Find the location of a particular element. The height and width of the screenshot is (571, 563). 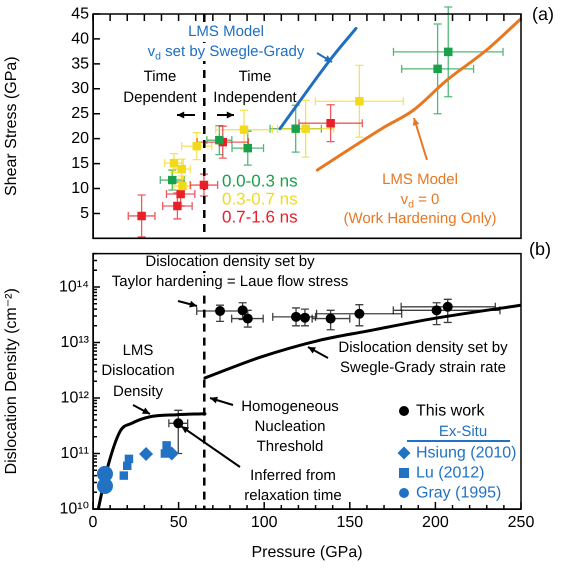

x-axis-title: Pressure (GPa) is located at coordinates (307, 552).